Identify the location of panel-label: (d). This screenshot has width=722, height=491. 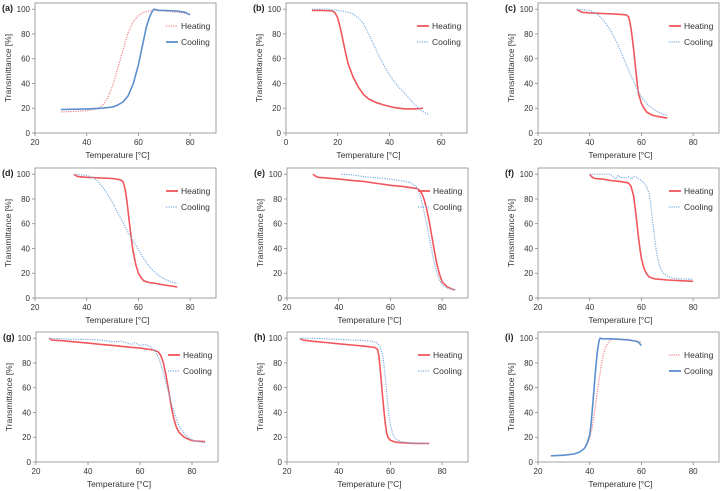
(8, 173).